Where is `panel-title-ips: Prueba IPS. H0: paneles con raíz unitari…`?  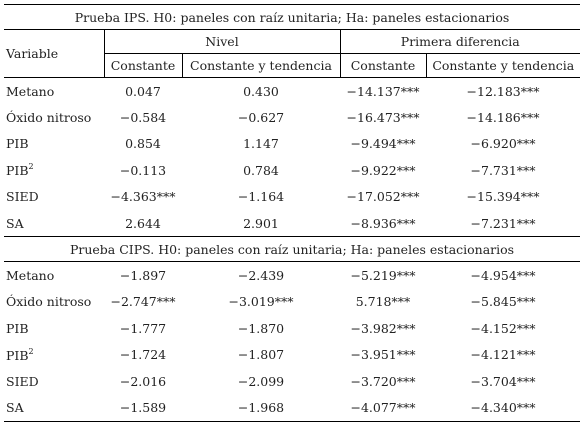 panel-title-ips: Prueba IPS. H0: paneles con raíz unitari… is located at coordinates (292, 17).